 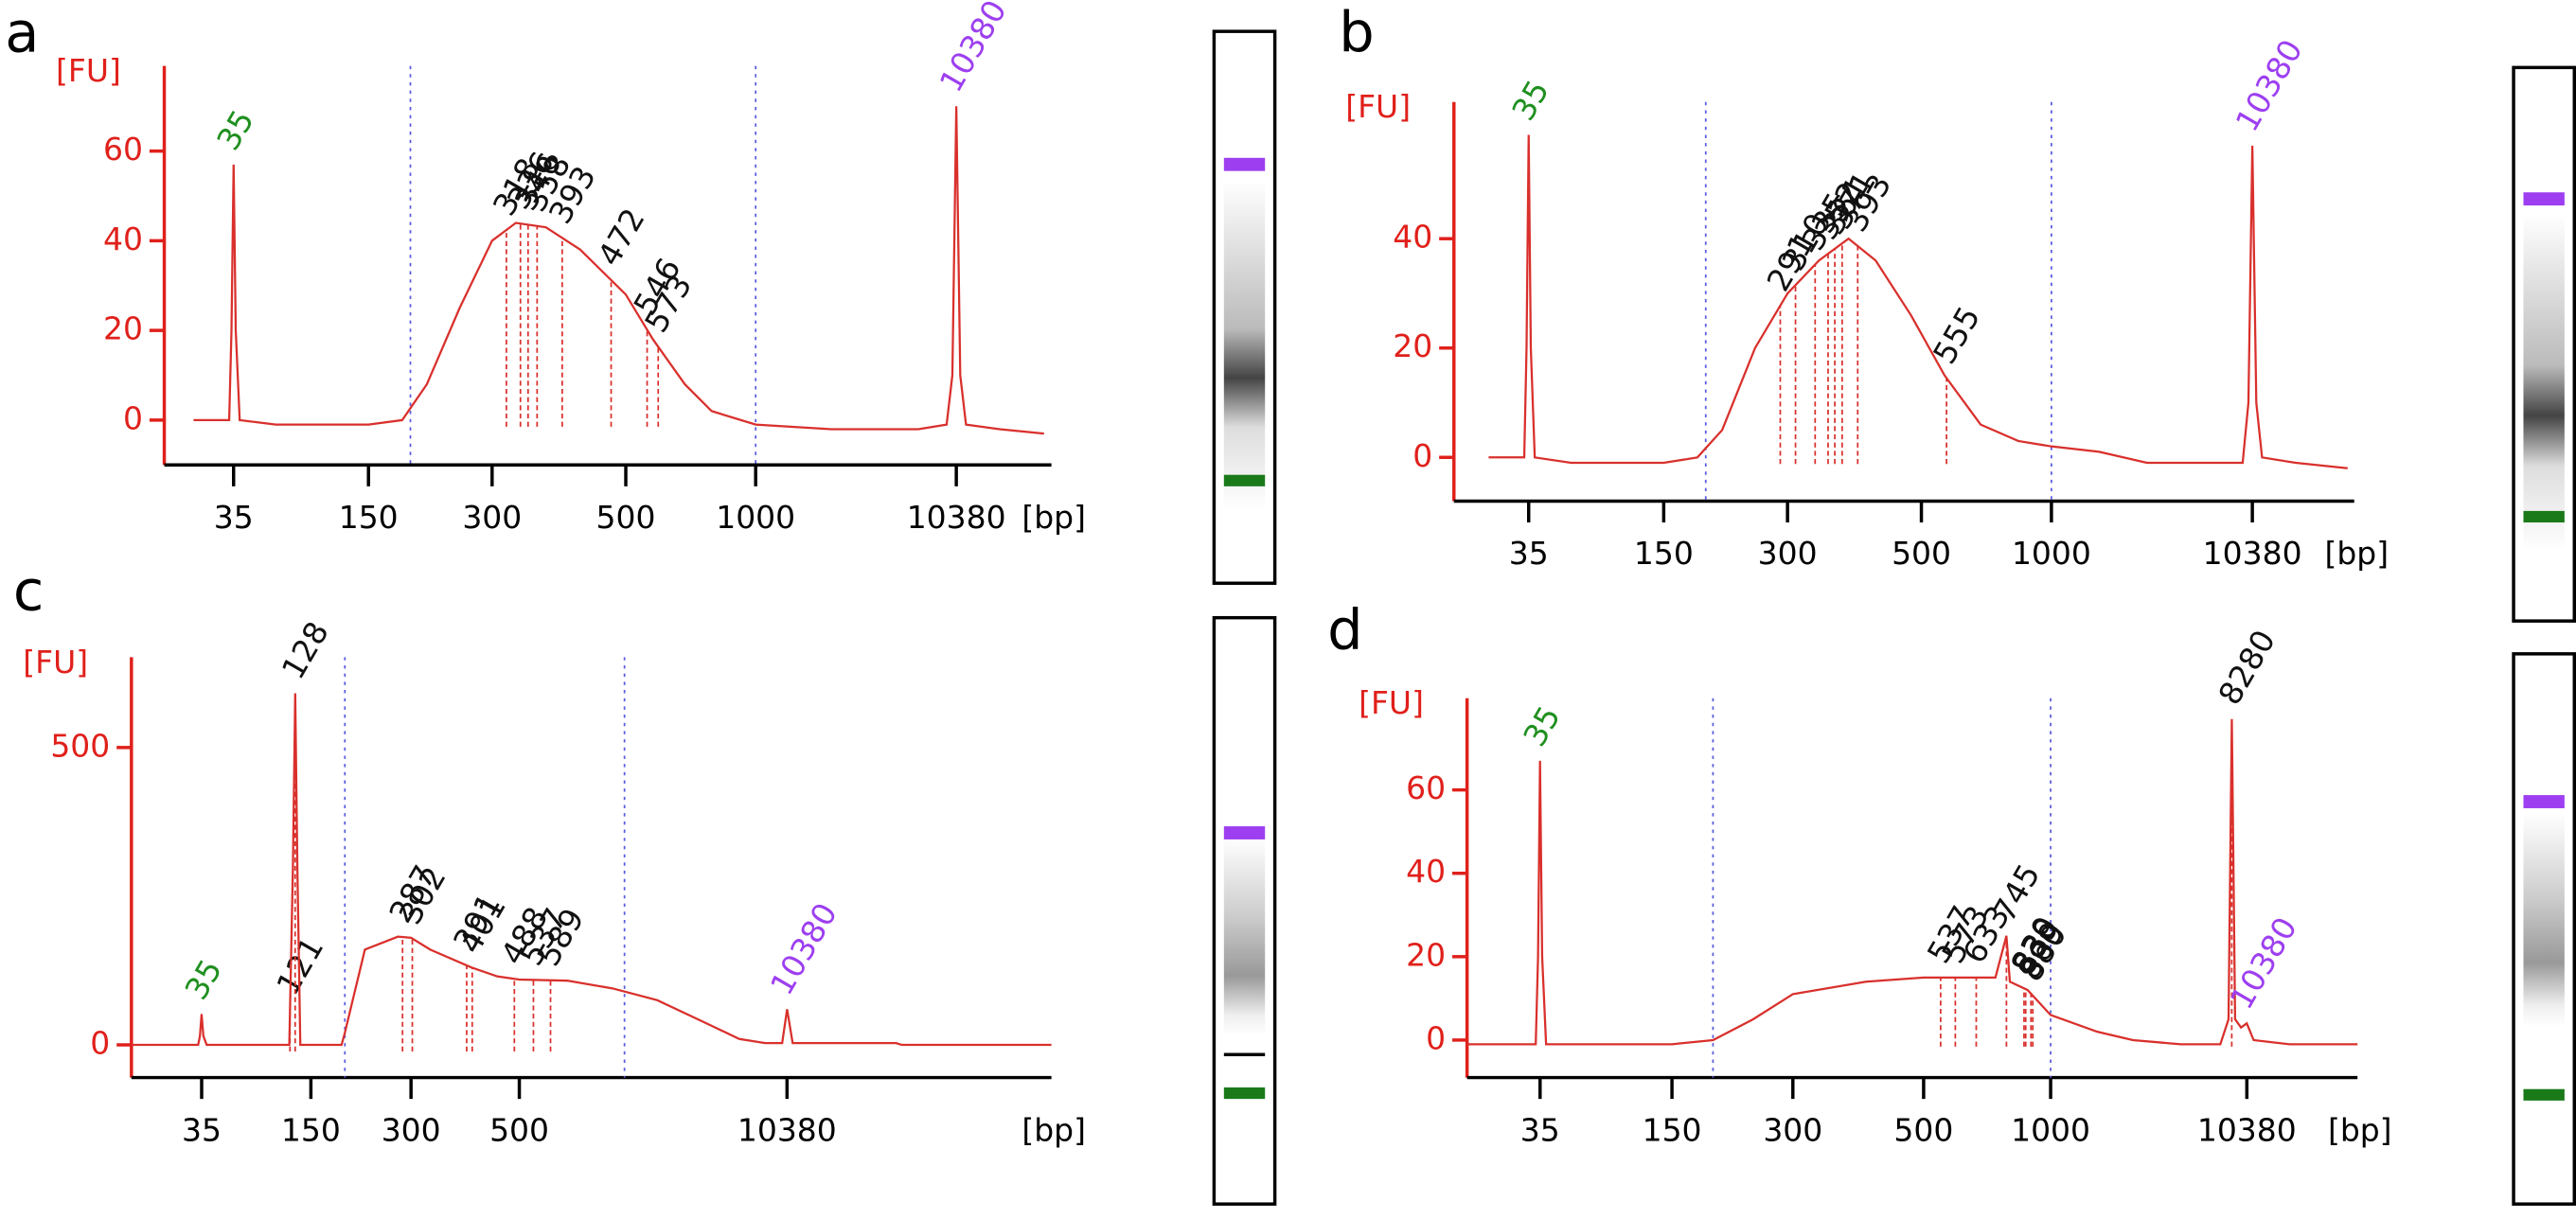 I want to click on y-tick-label: 500, so click(x=80, y=745).